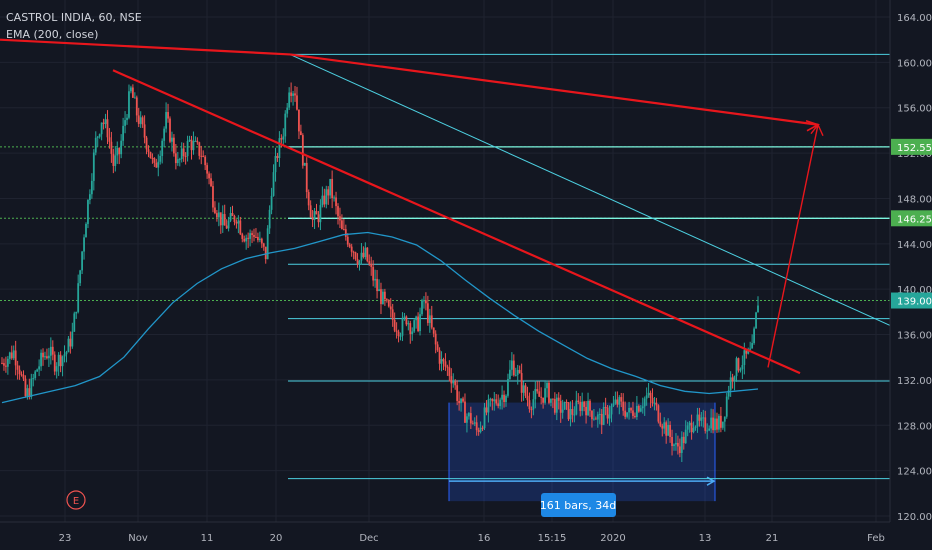 This screenshot has width=932, height=550. I want to click on events-badge-circle, so click(76, 500).